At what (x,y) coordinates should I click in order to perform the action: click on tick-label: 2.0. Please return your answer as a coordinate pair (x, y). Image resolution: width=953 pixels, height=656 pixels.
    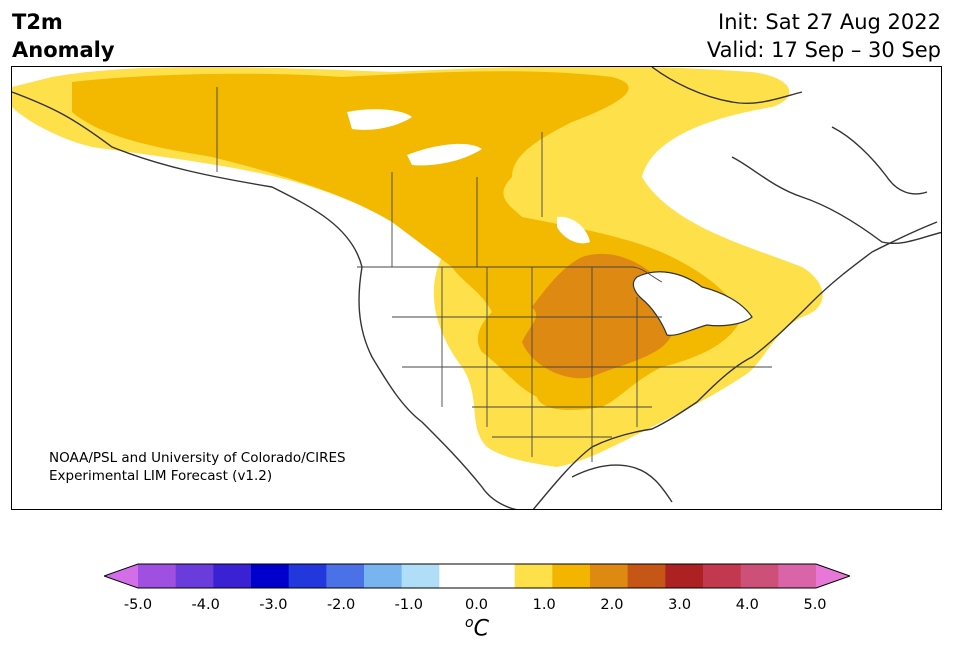
    Looking at the image, I should click on (612, 605).